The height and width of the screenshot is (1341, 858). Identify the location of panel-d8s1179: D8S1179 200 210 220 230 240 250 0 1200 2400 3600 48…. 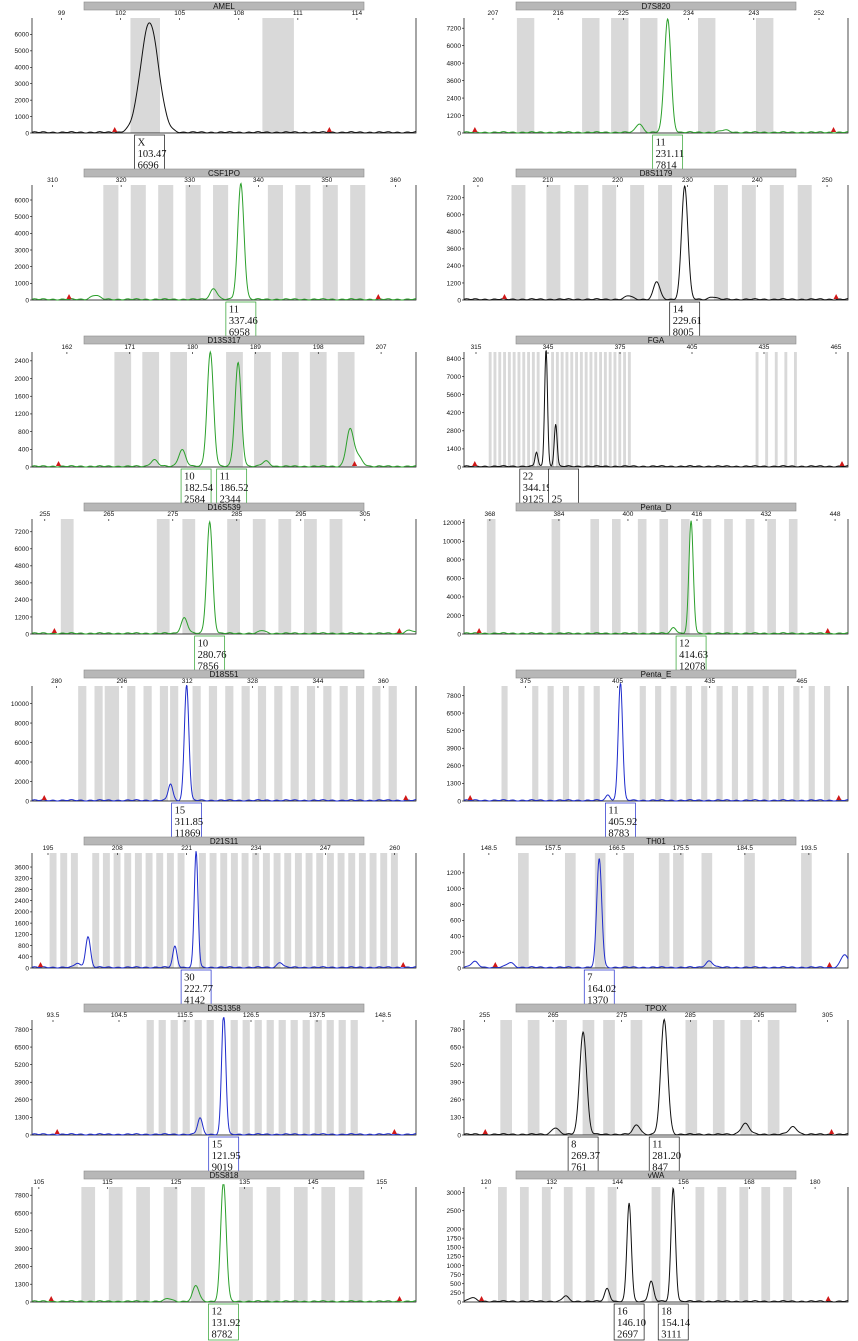
(643, 253).